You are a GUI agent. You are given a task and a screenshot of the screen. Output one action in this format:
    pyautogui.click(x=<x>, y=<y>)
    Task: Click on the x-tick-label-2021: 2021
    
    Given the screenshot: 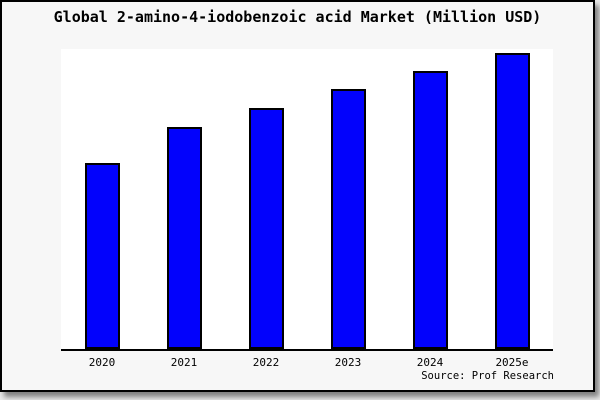 What is the action you would take?
    pyautogui.click(x=184, y=362)
    